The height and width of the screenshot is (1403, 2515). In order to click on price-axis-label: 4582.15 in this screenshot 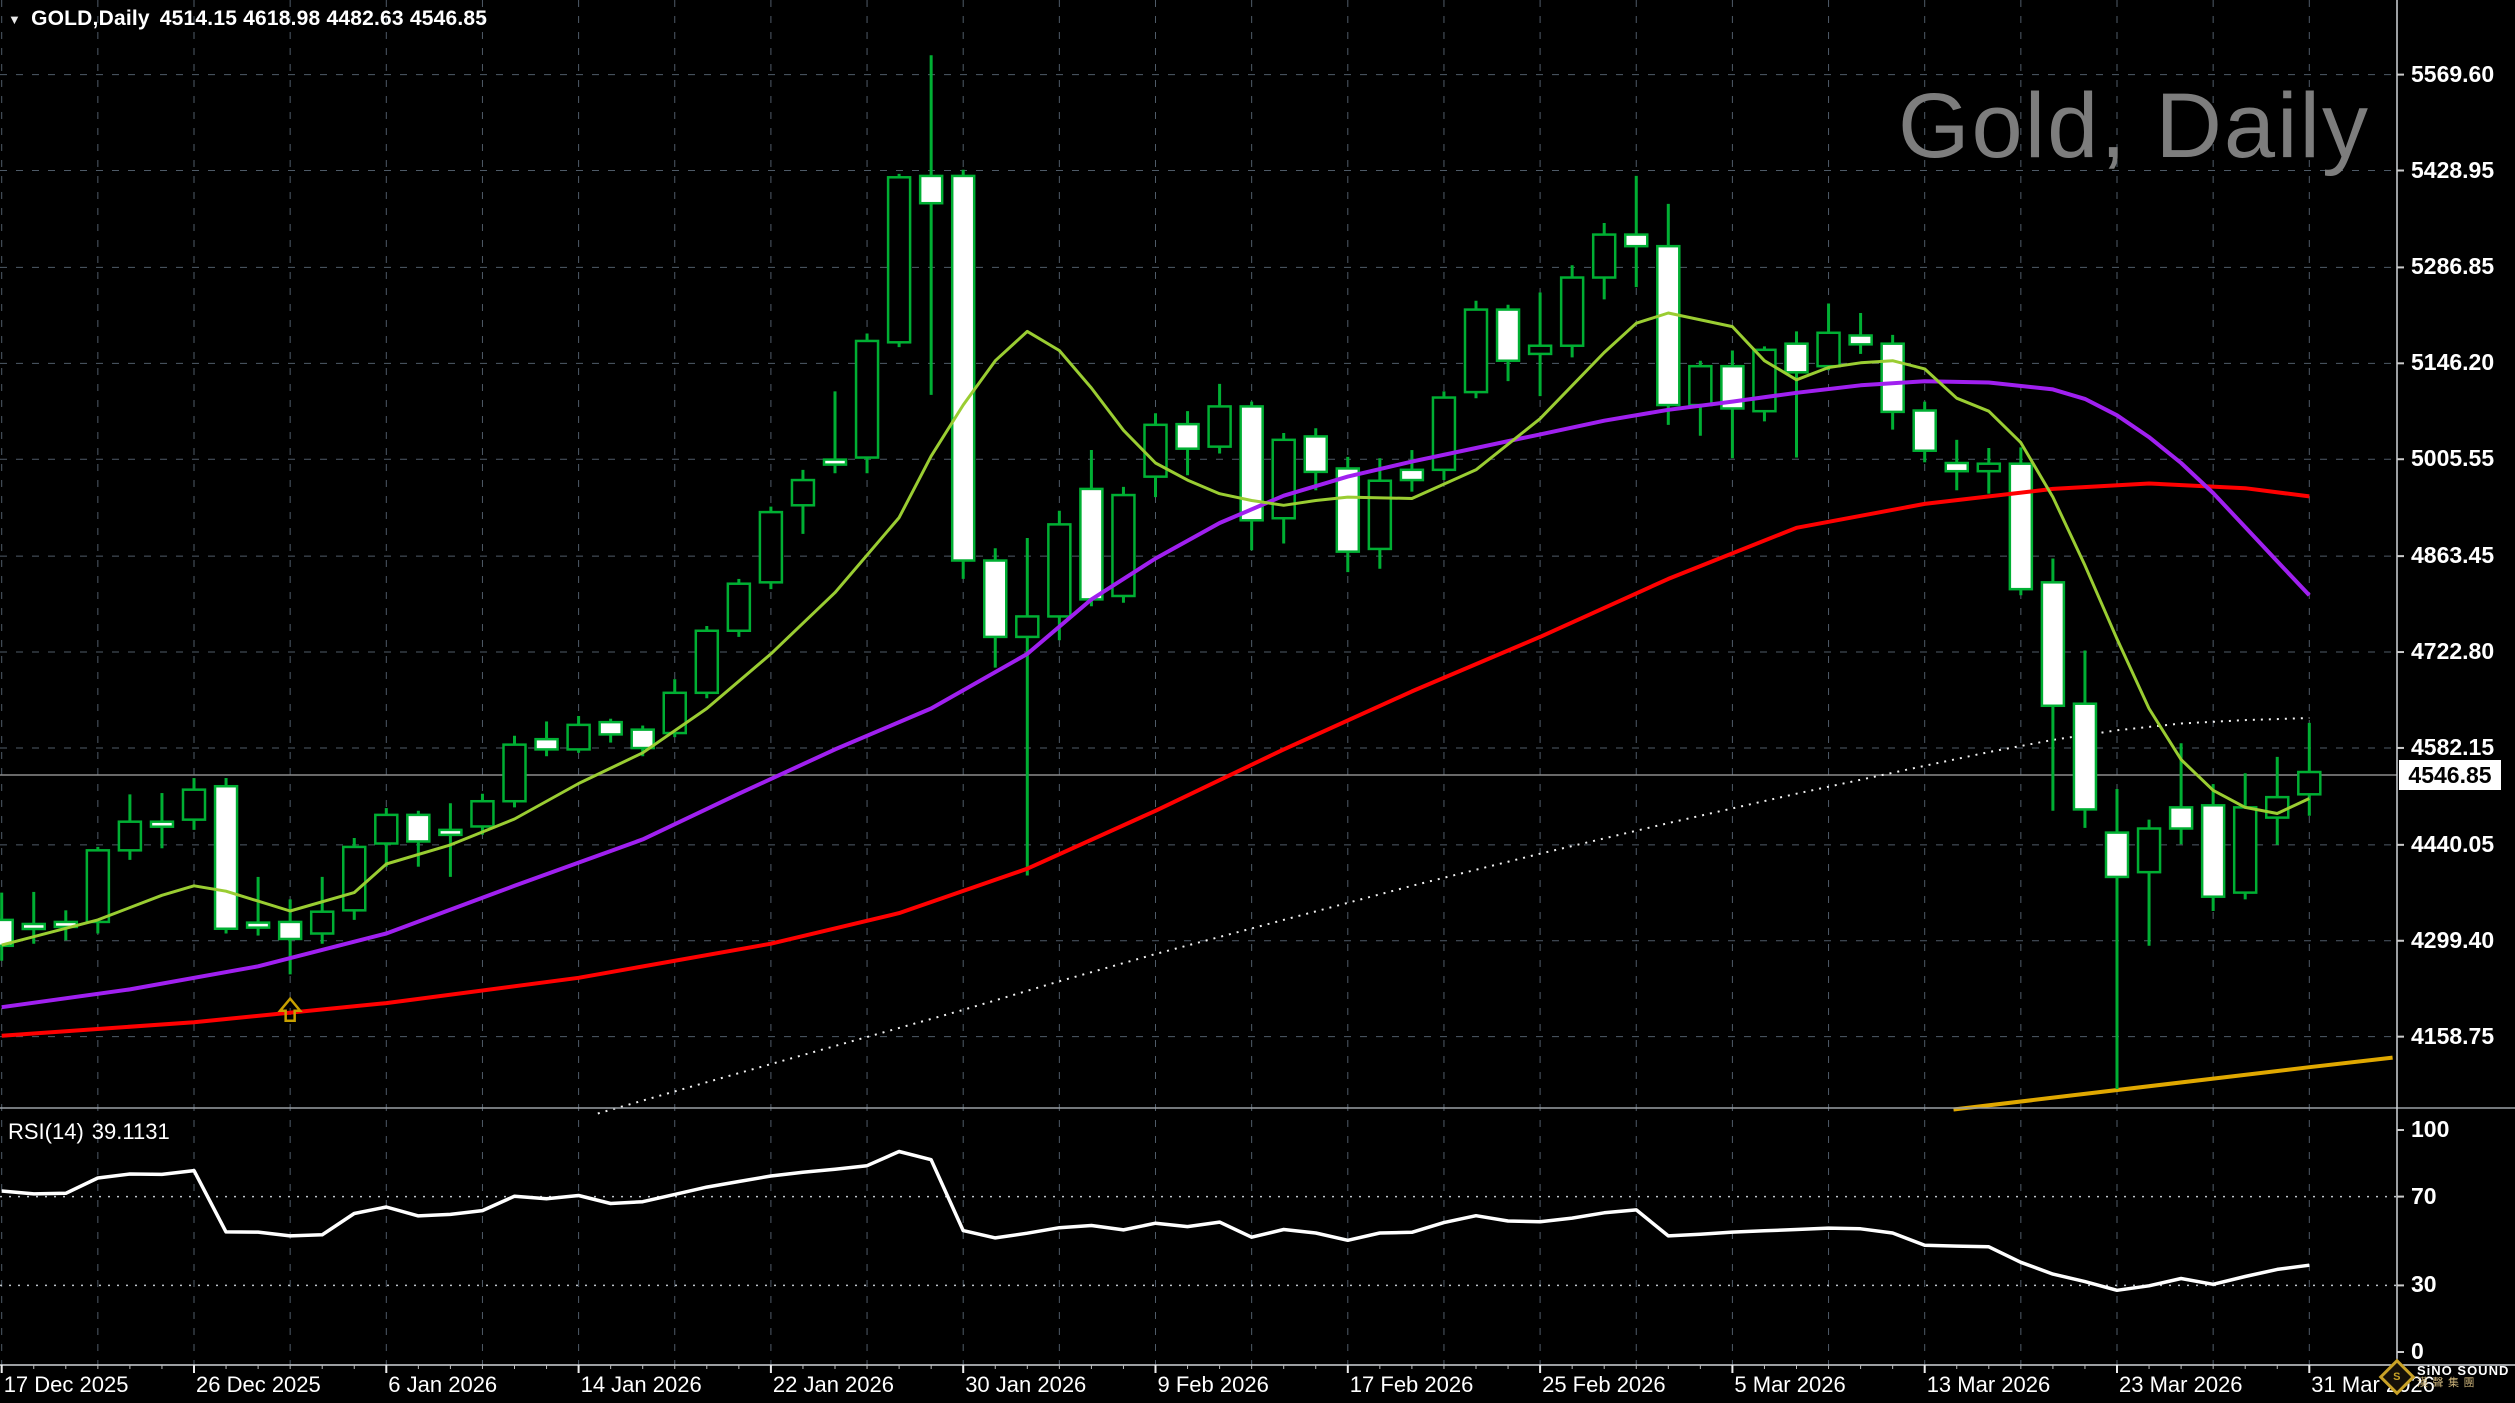, I will do `click(2453, 746)`.